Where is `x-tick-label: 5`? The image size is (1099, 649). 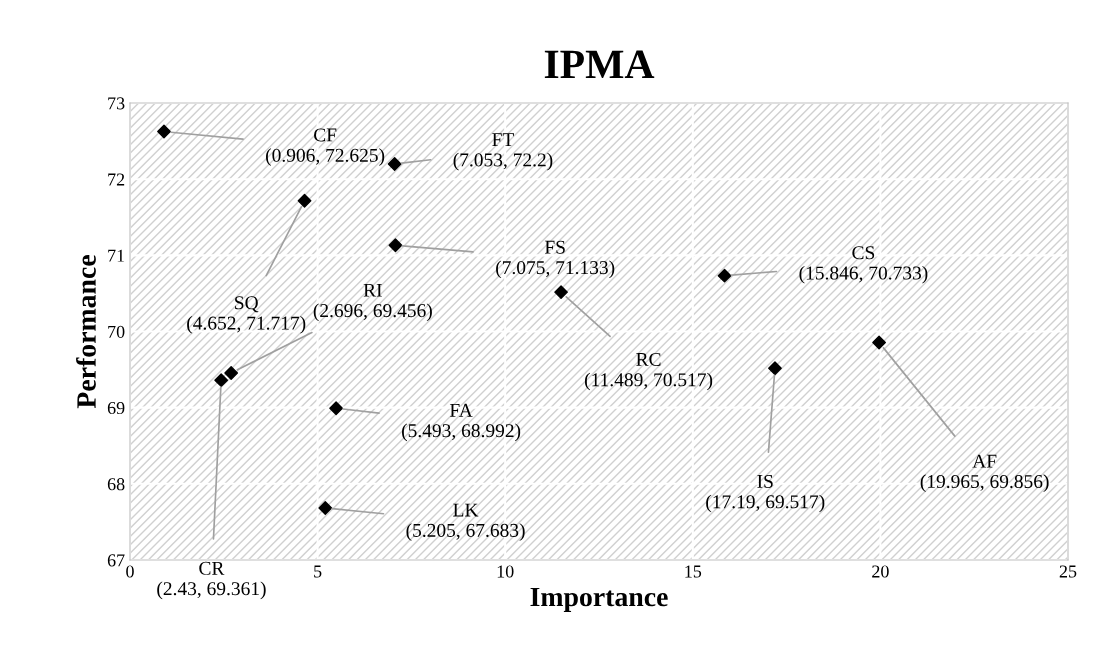 x-tick-label: 5 is located at coordinates (318, 571).